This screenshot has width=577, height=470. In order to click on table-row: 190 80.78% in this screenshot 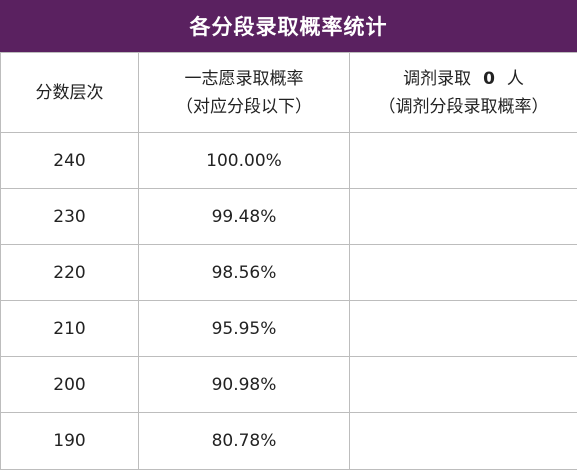, I will do `click(289, 441)`.